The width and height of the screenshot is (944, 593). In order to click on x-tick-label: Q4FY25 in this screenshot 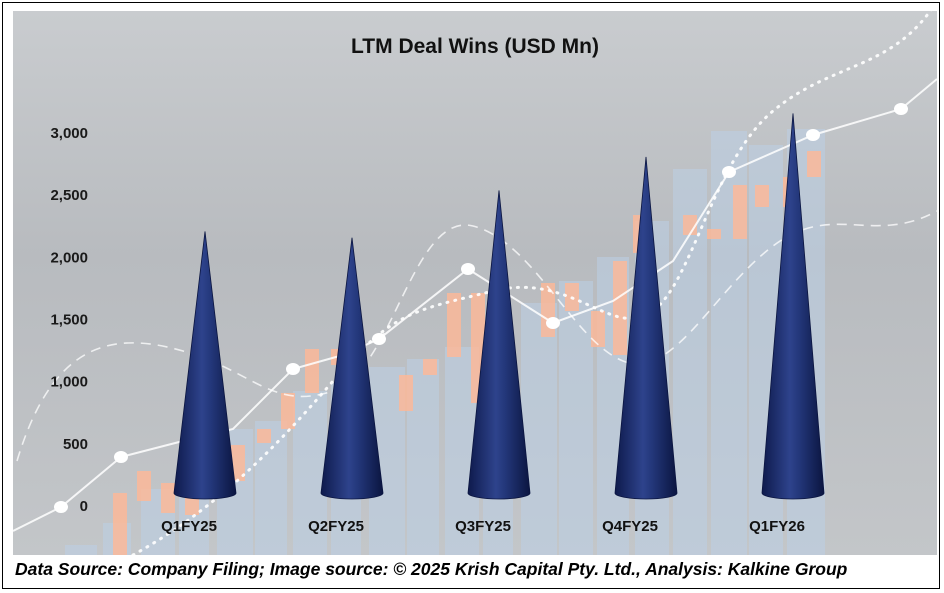, I will do `click(630, 526)`.